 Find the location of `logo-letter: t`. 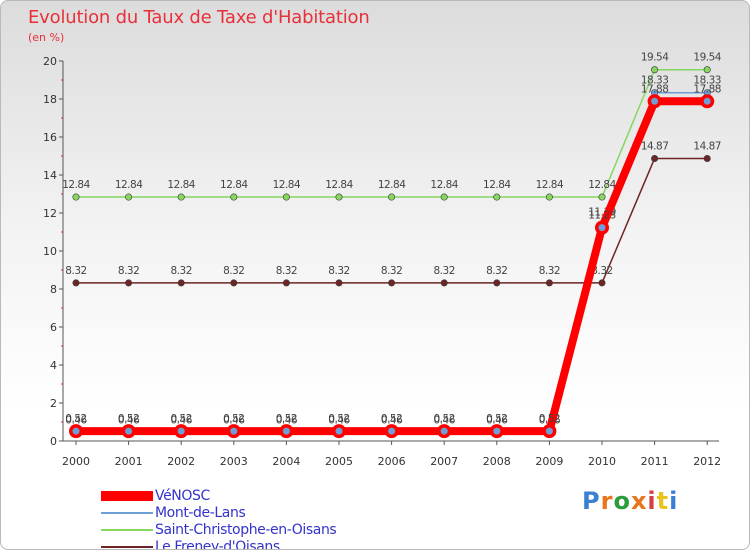

logo-letter: t is located at coordinates (663, 501).